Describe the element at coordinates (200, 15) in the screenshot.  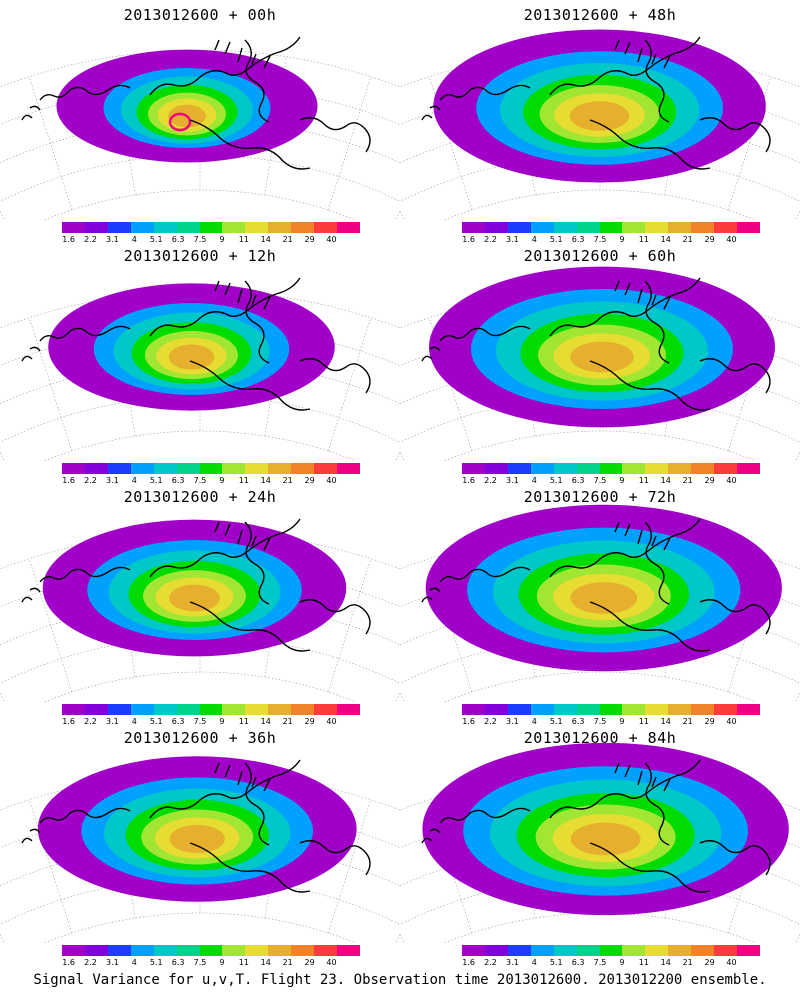
I see `panel-title: 2013012600 + 00h` at that location.